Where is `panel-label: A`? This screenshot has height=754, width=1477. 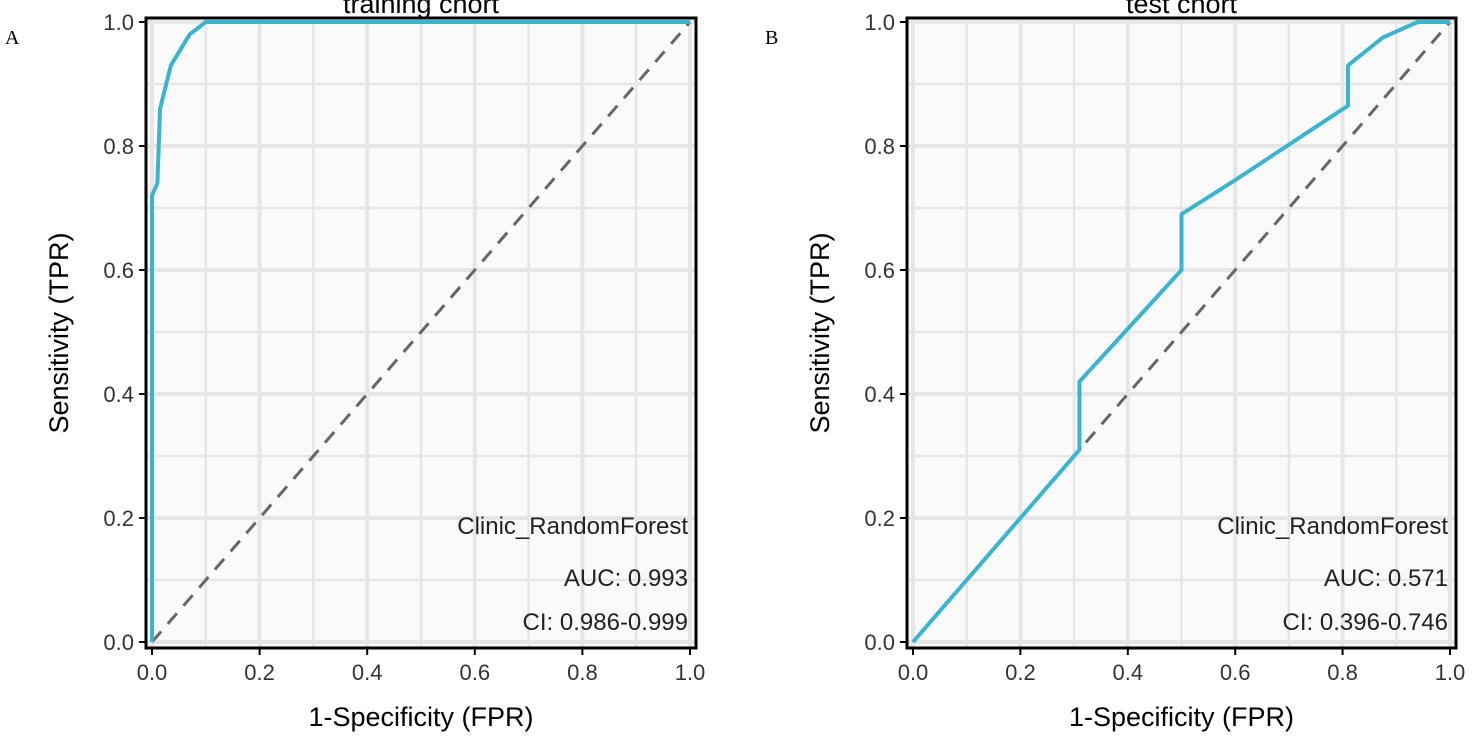 panel-label: A is located at coordinates (12, 38).